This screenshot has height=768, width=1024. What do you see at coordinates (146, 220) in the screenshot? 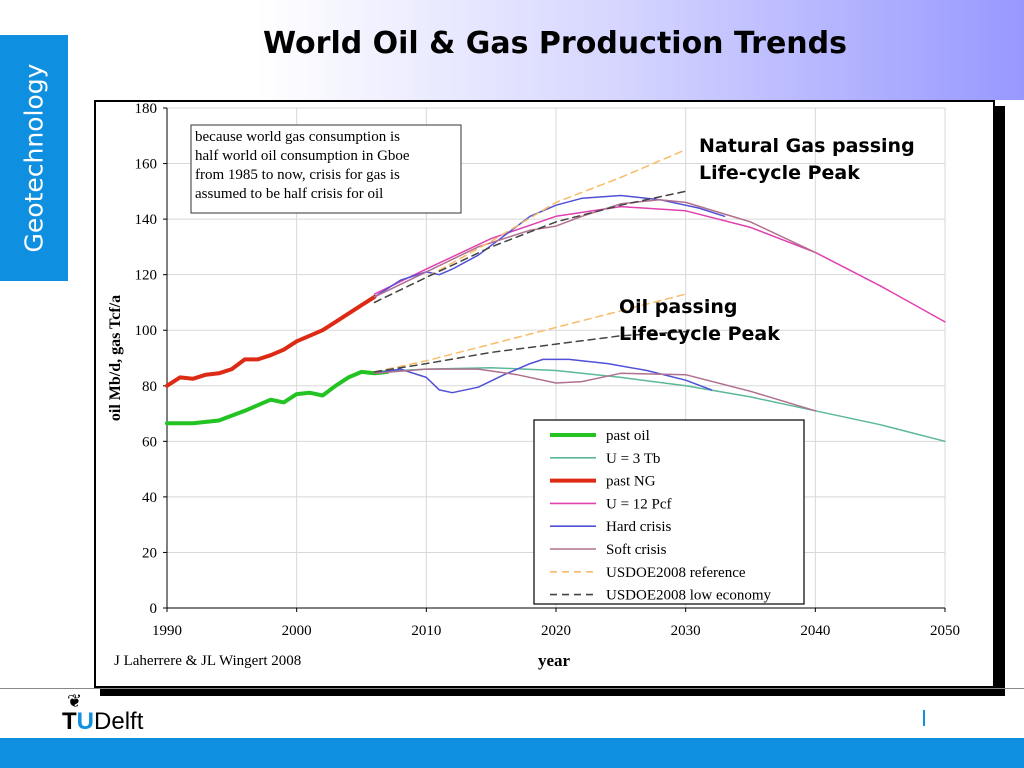
I see `y-tick-label: 140` at bounding box center [146, 220].